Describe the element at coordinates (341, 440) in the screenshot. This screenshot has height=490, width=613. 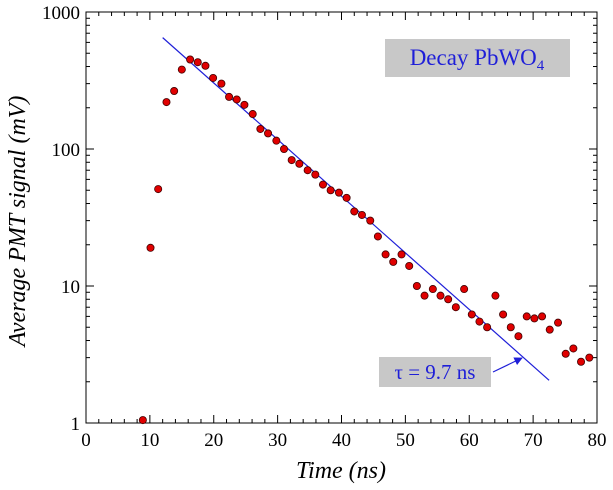
I see `x-tick-label: 40` at that location.